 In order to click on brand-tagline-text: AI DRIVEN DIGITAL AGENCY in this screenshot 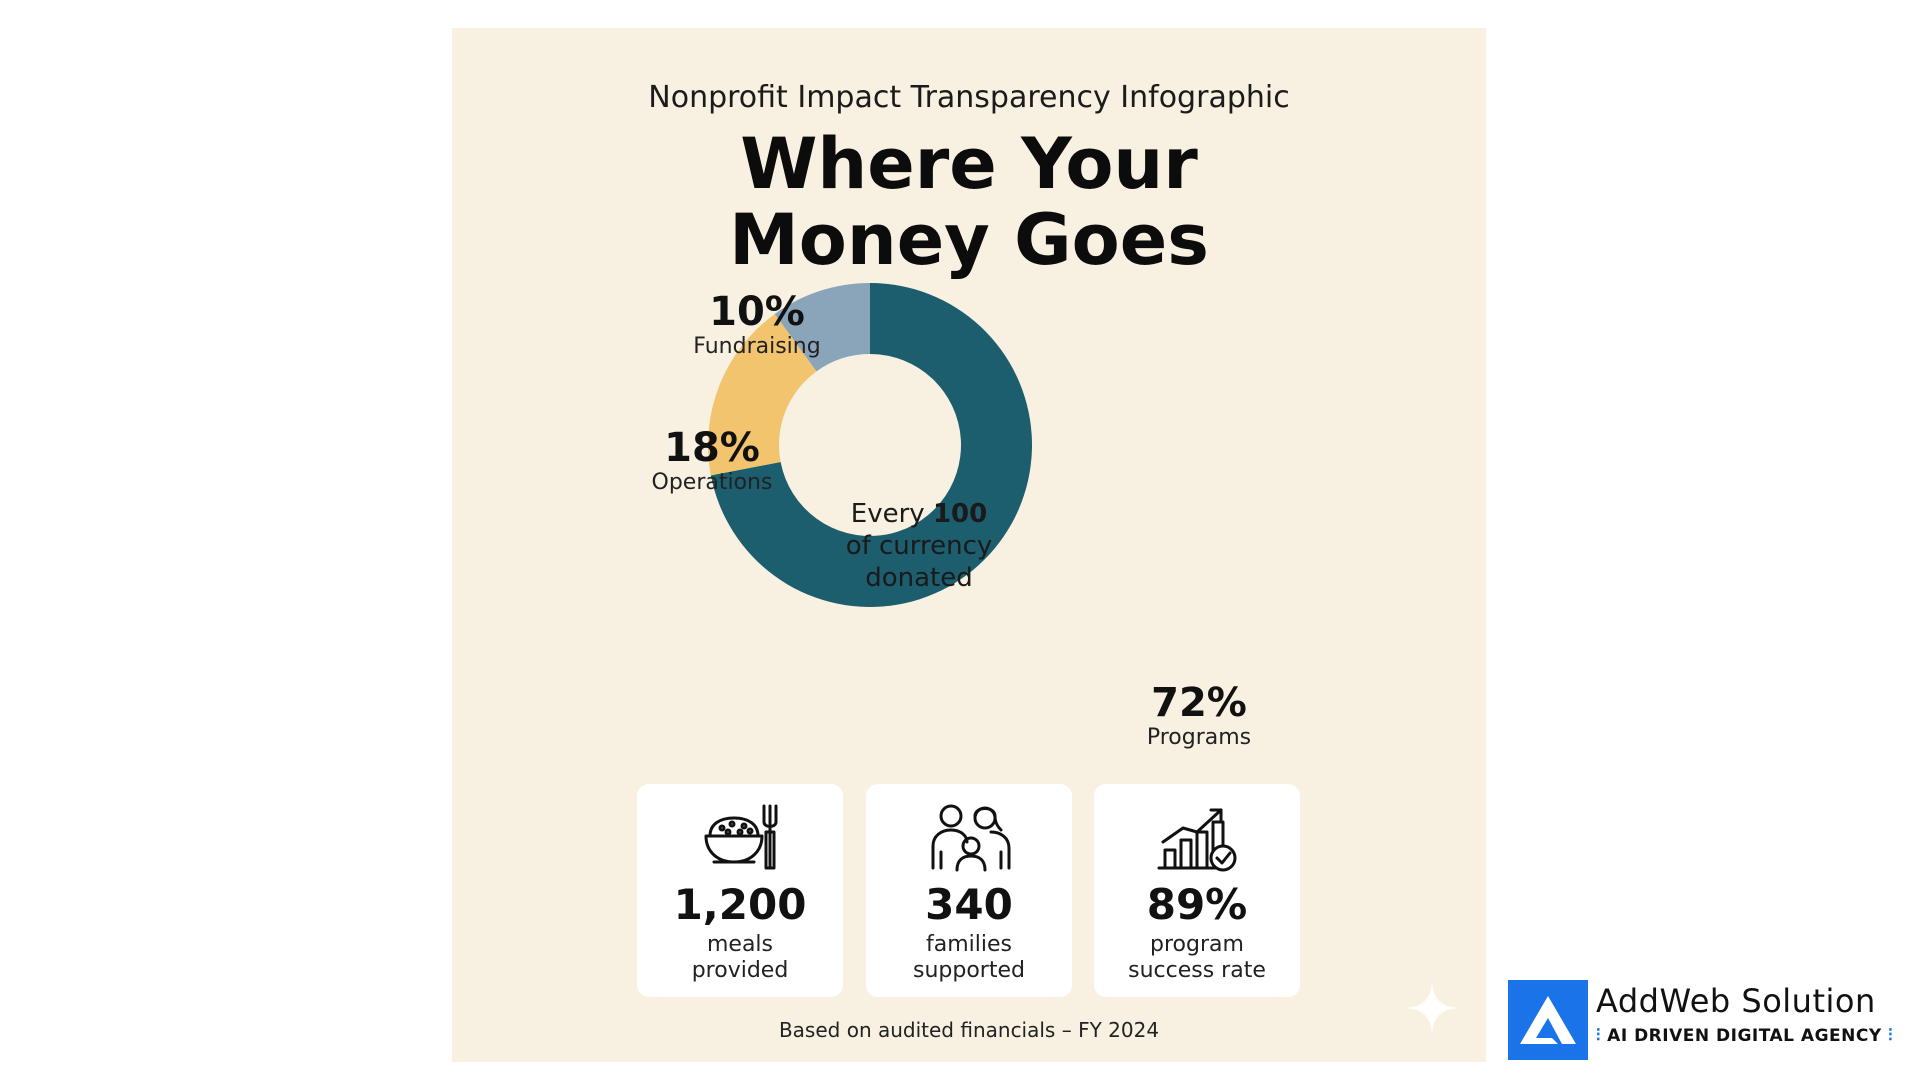, I will do `click(1744, 1036)`.